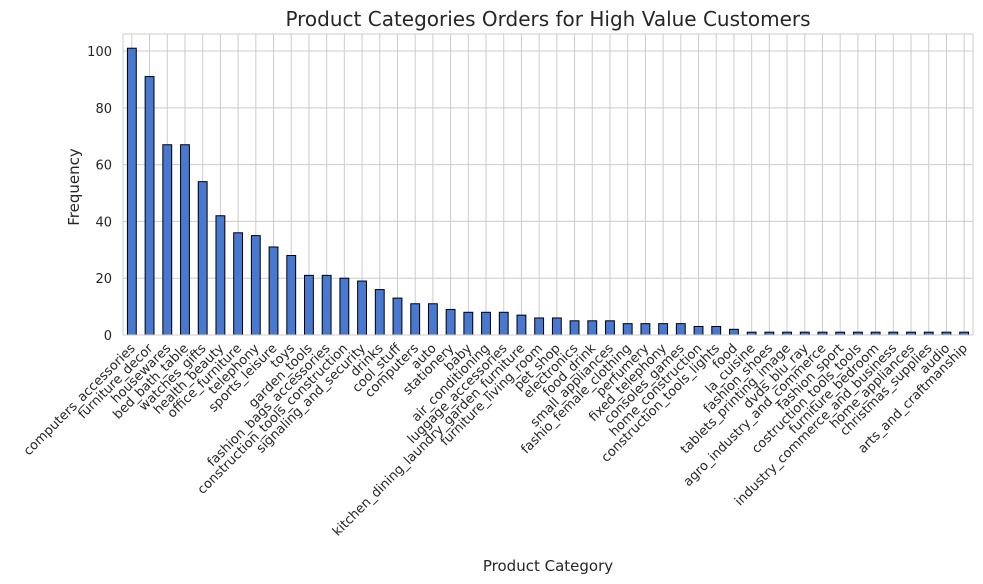 The width and height of the screenshot is (983, 584). What do you see at coordinates (415, 319) in the screenshot?
I see `bar-computers` at bounding box center [415, 319].